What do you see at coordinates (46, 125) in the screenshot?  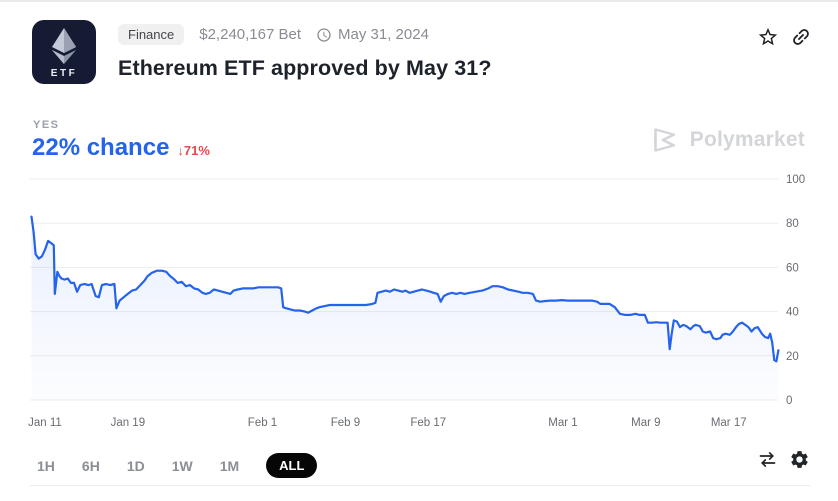 I see `outcome-label: YES` at bounding box center [46, 125].